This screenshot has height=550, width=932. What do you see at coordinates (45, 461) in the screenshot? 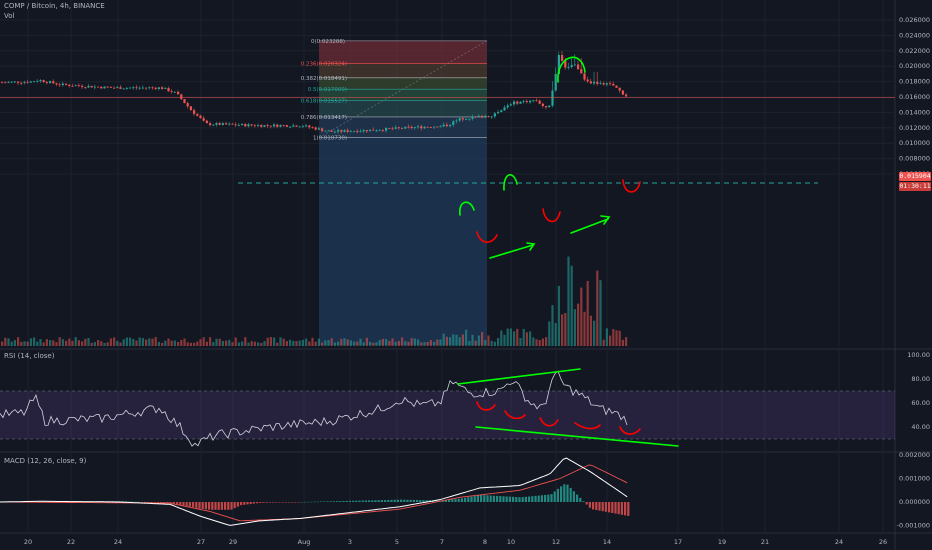
I see `macd-legend: MACD (12, 26, close, 9)` at bounding box center [45, 461].